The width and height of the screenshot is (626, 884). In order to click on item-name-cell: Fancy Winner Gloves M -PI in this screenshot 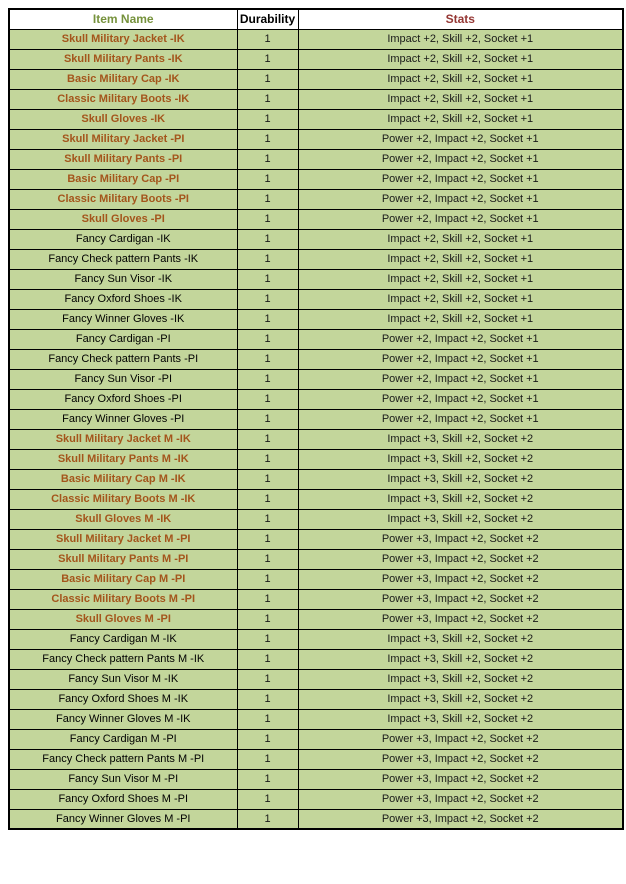, I will do `click(123, 819)`.